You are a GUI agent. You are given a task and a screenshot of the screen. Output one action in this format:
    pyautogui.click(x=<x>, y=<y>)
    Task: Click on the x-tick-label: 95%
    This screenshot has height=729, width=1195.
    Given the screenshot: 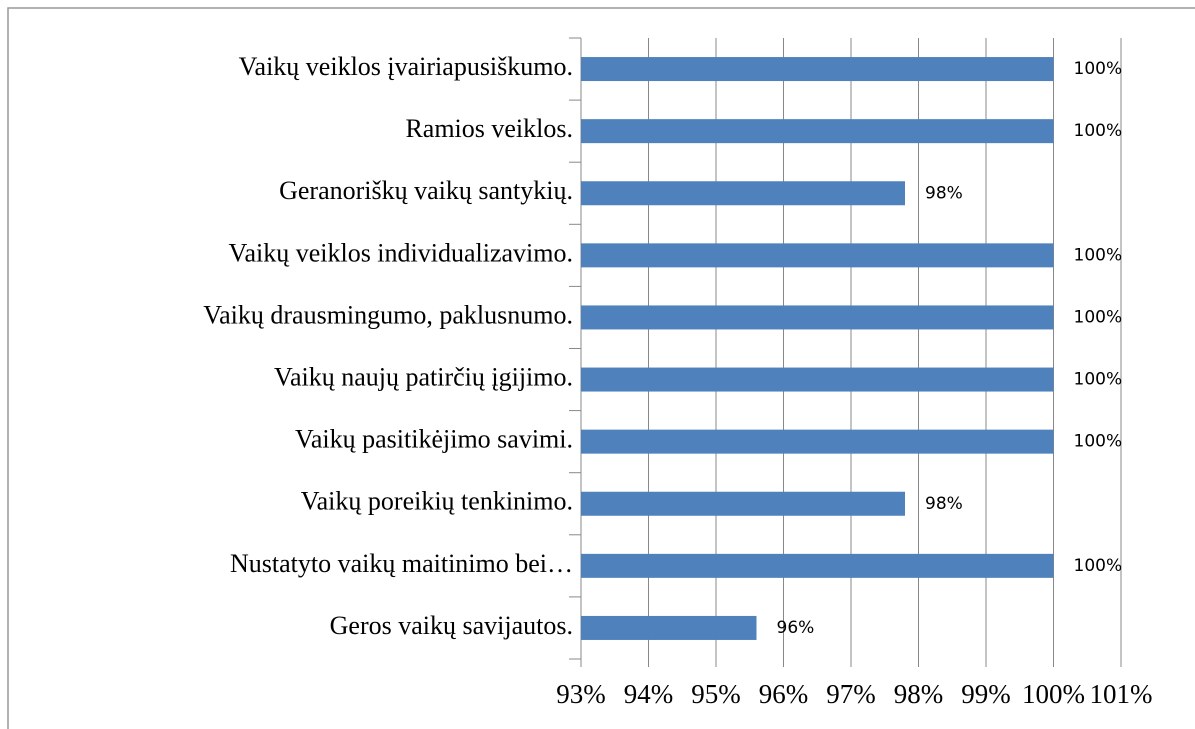 What is the action you would take?
    pyautogui.click(x=716, y=694)
    